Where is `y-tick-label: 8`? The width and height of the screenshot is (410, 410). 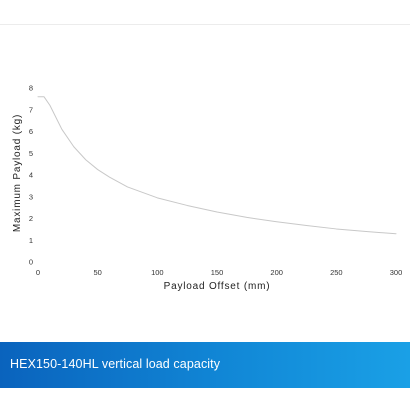 y-tick-label: 8 is located at coordinates (31, 88).